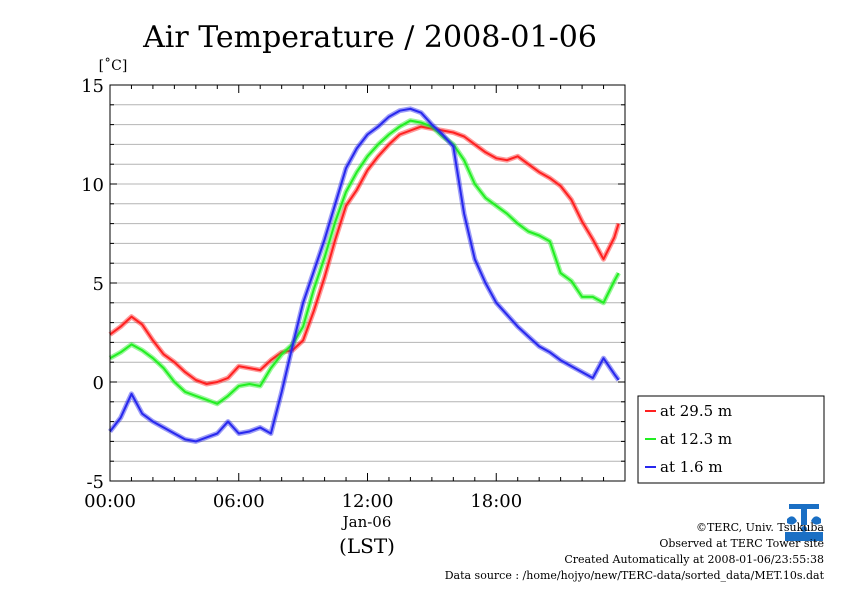  I want to click on y-tick-label: 10, so click(92, 185).